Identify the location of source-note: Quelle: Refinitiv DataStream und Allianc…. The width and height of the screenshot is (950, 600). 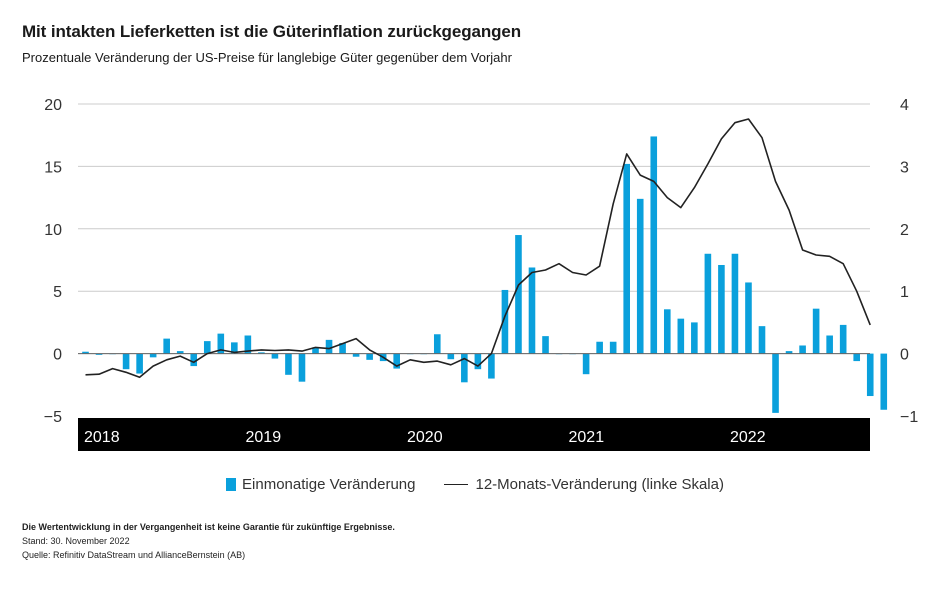
(134, 555).